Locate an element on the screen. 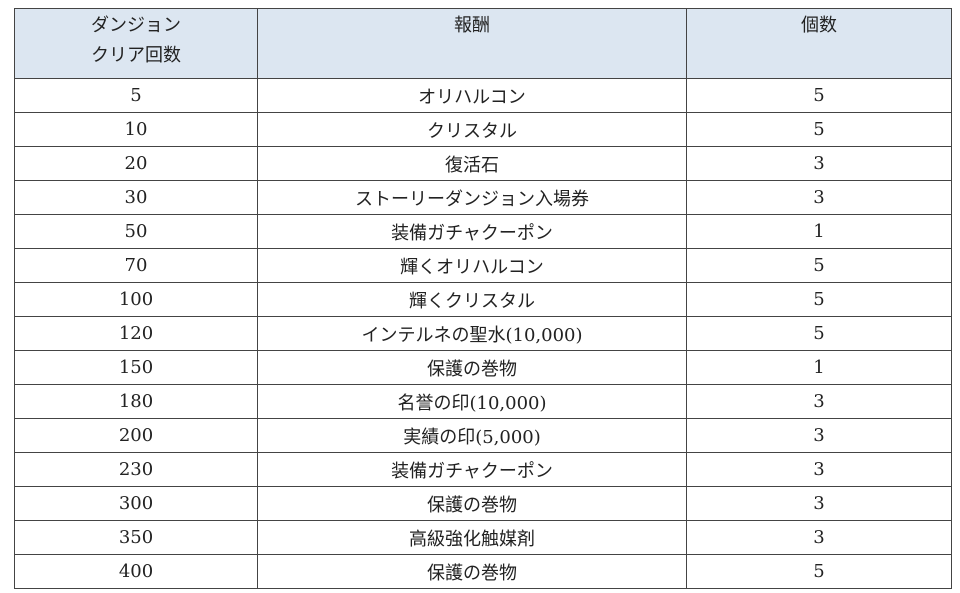 This screenshot has height=593, width=960. table-row: 70 輝くオリハルコン 5 is located at coordinates (483, 265).